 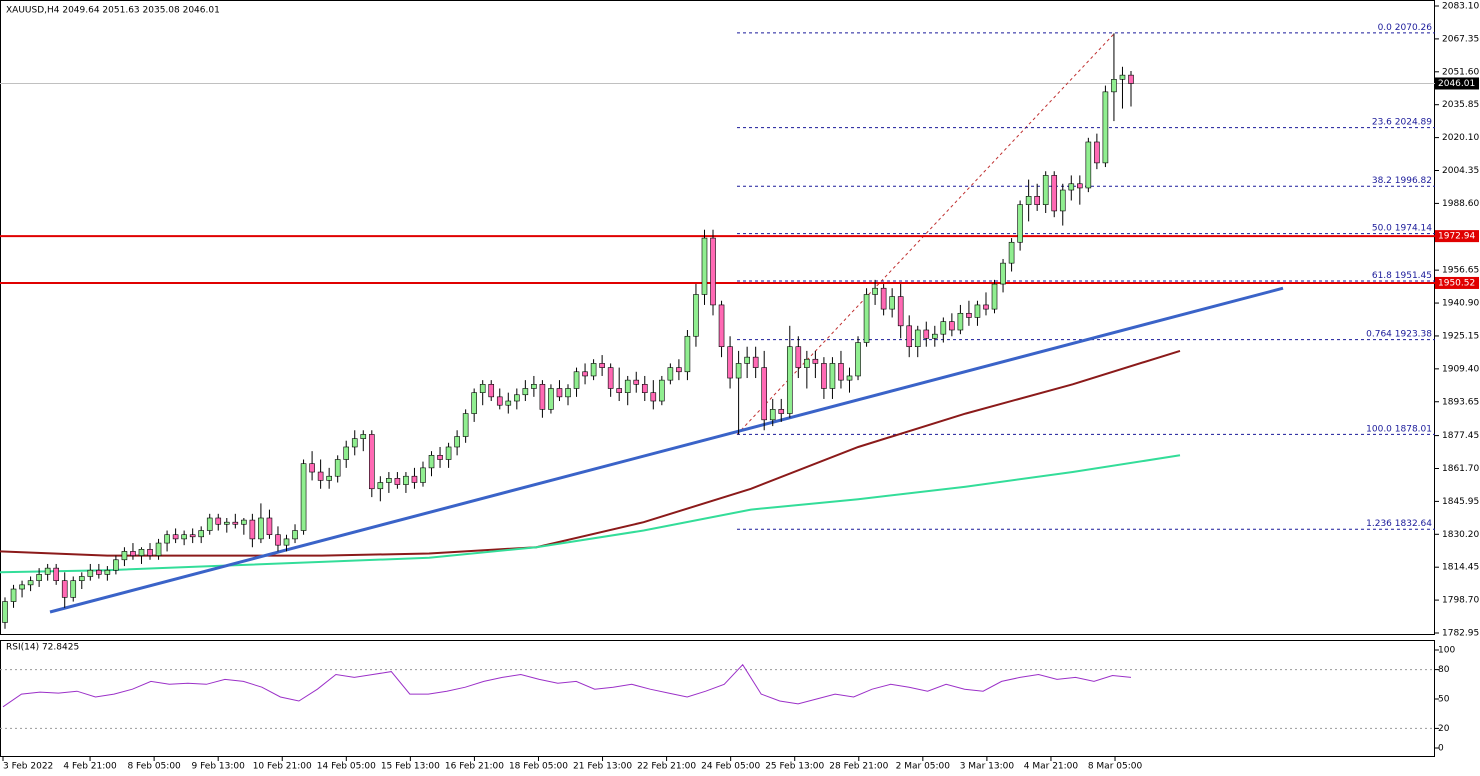 I want to click on y-tick-label: 2067.35, so click(x=1460, y=39).